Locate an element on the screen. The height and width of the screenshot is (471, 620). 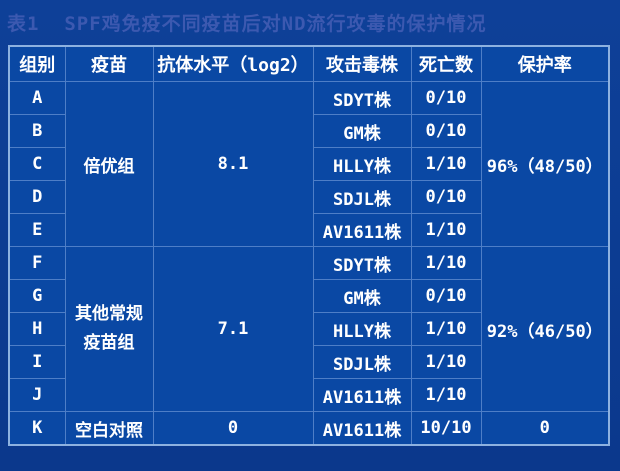
vaccine-cell: 倍优组 is located at coordinates (109, 164).